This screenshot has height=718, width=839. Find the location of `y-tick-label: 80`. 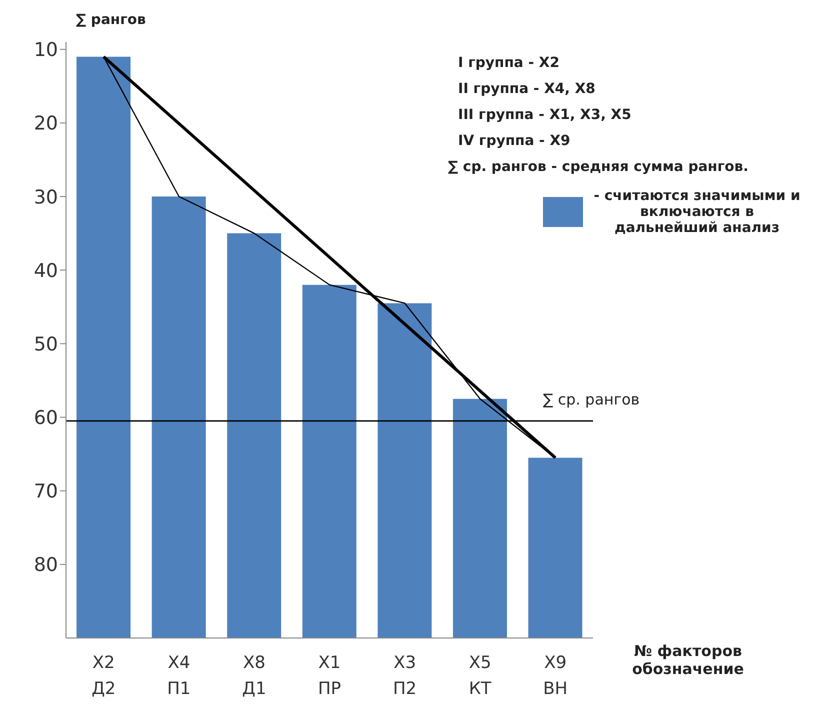

y-tick-label: 80 is located at coordinates (46, 565).